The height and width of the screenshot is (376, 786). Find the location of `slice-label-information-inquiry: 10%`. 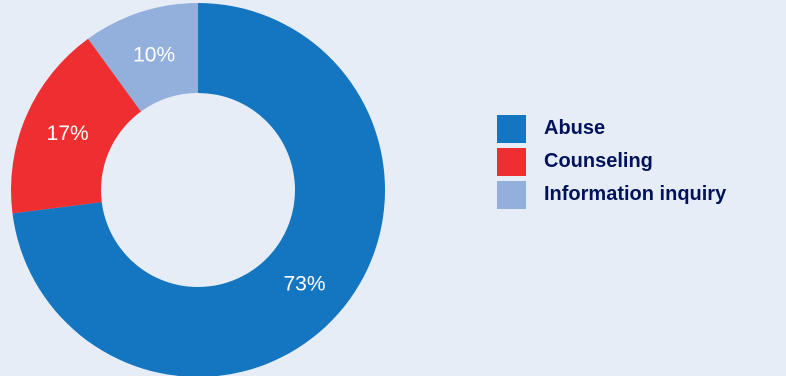

slice-label-information-inquiry: 10% is located at coordinates (154, 54).